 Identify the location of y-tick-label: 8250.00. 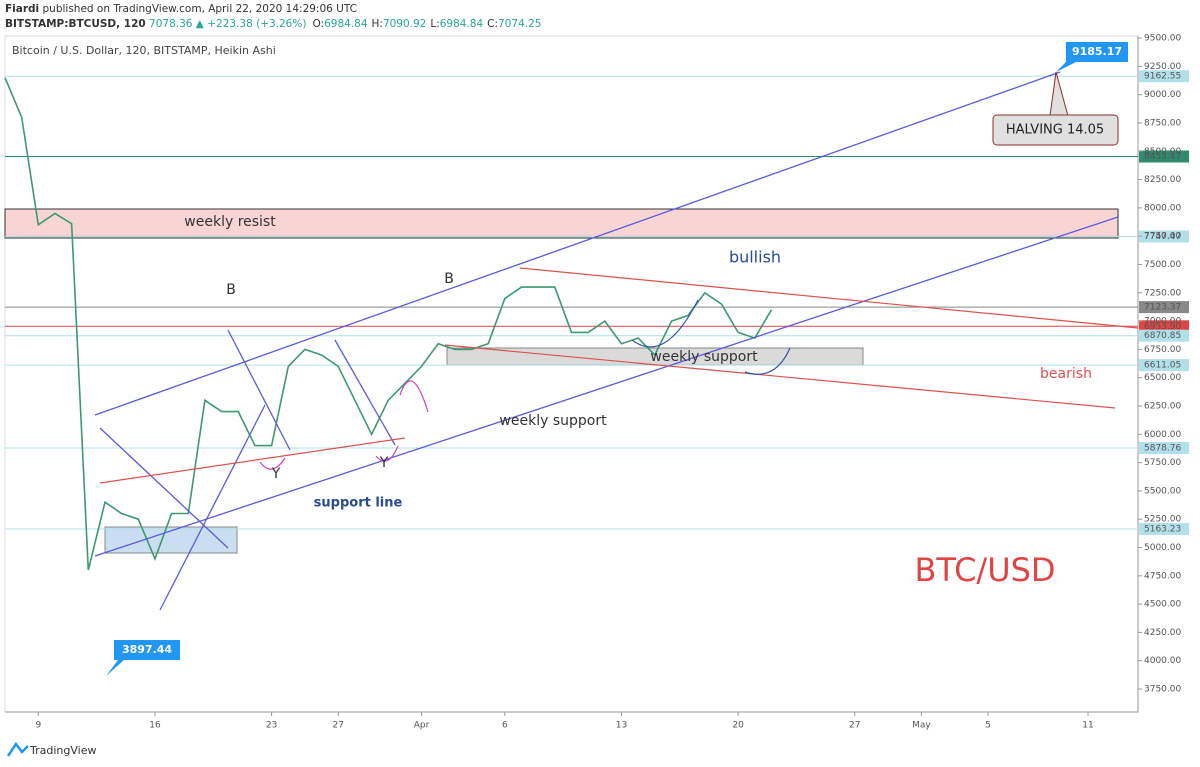
(1162, 180).